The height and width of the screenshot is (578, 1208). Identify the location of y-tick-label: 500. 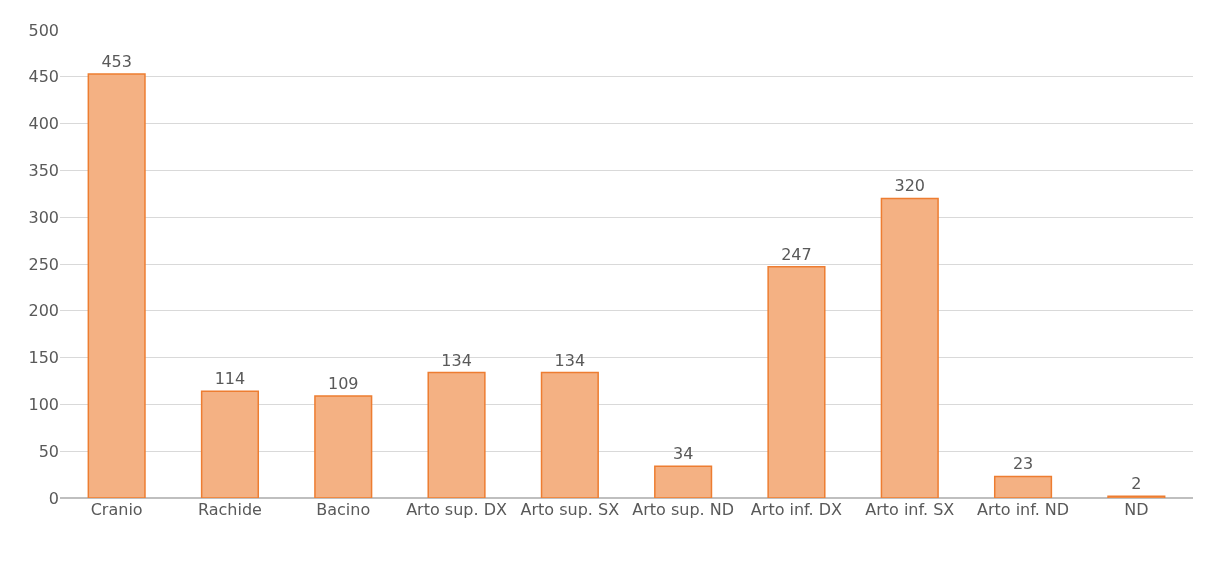
(43, 30).